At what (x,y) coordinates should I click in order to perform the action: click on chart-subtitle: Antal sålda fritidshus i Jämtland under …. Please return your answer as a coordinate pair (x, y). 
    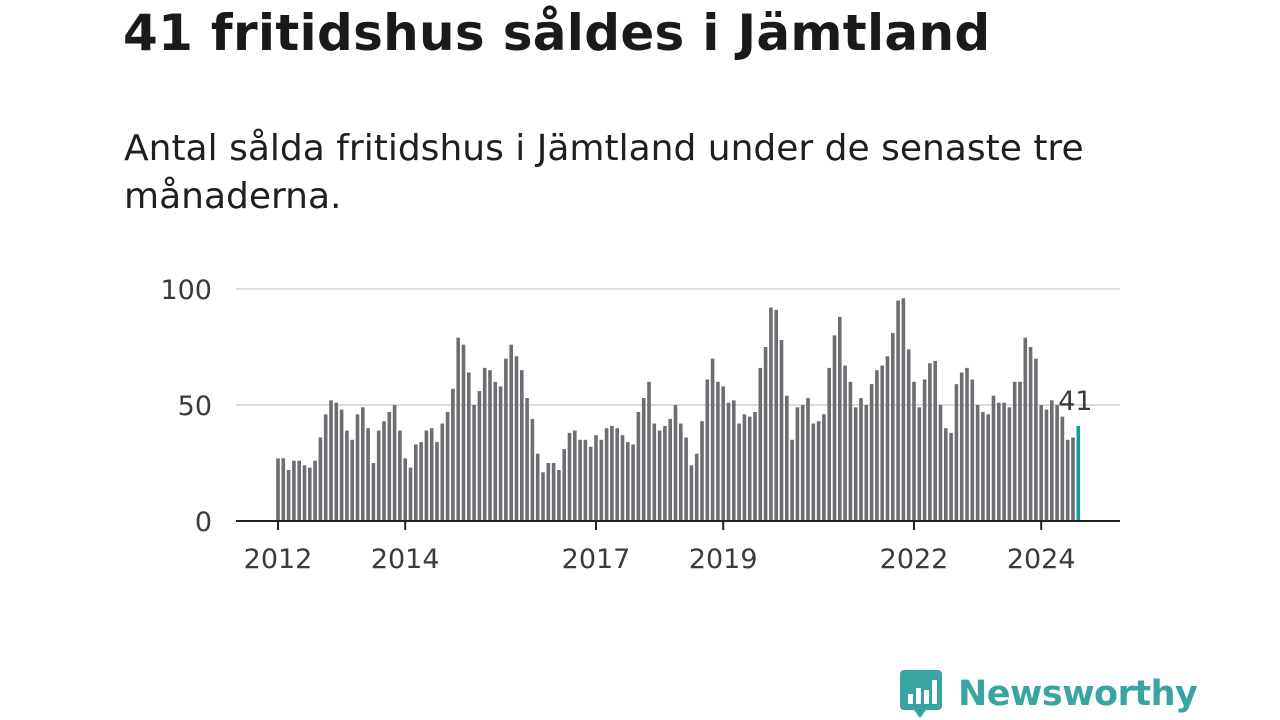
    Looking at the image, I should click on (604, 172).